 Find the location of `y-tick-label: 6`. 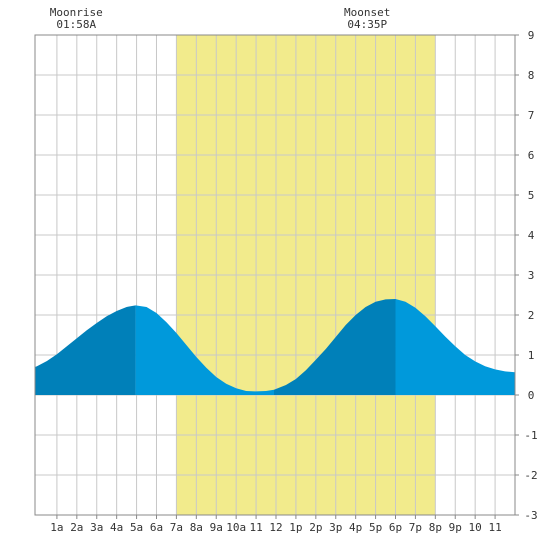

y-tick-label: 6 is located at coordinates (531, 155).